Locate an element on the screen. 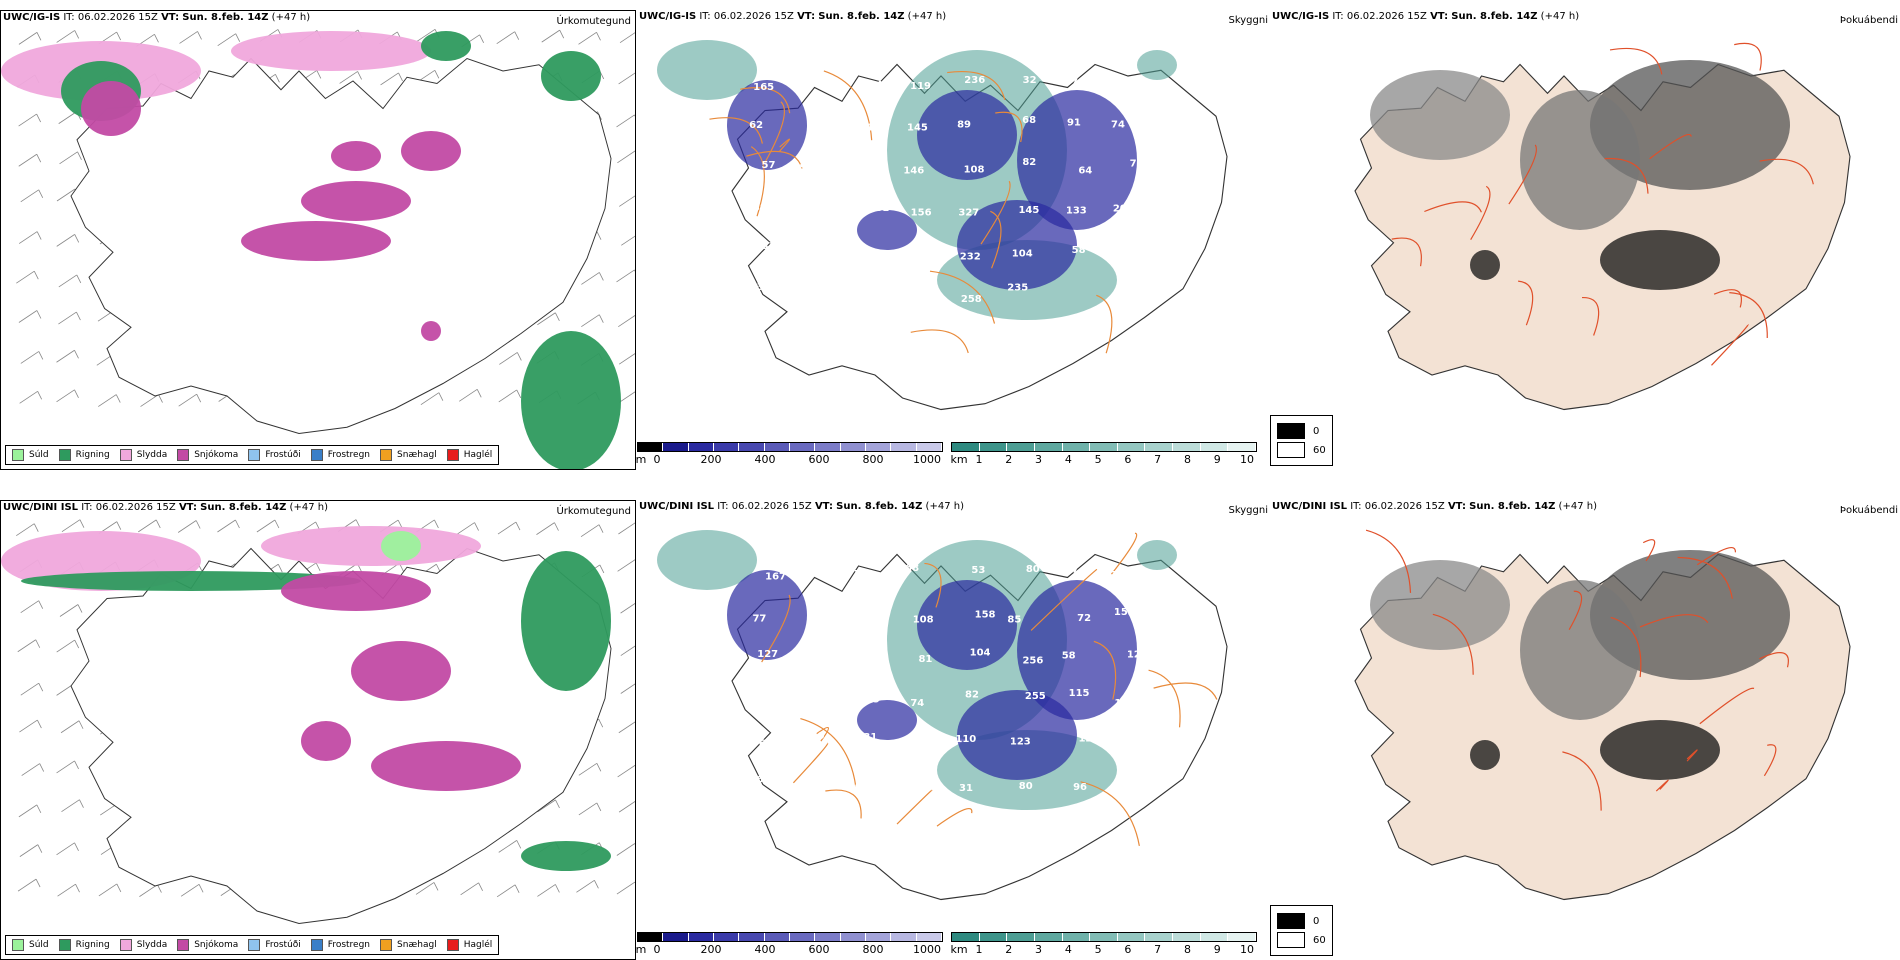  ceiling-value-label: 255 is located at coordinates (1035, 696).